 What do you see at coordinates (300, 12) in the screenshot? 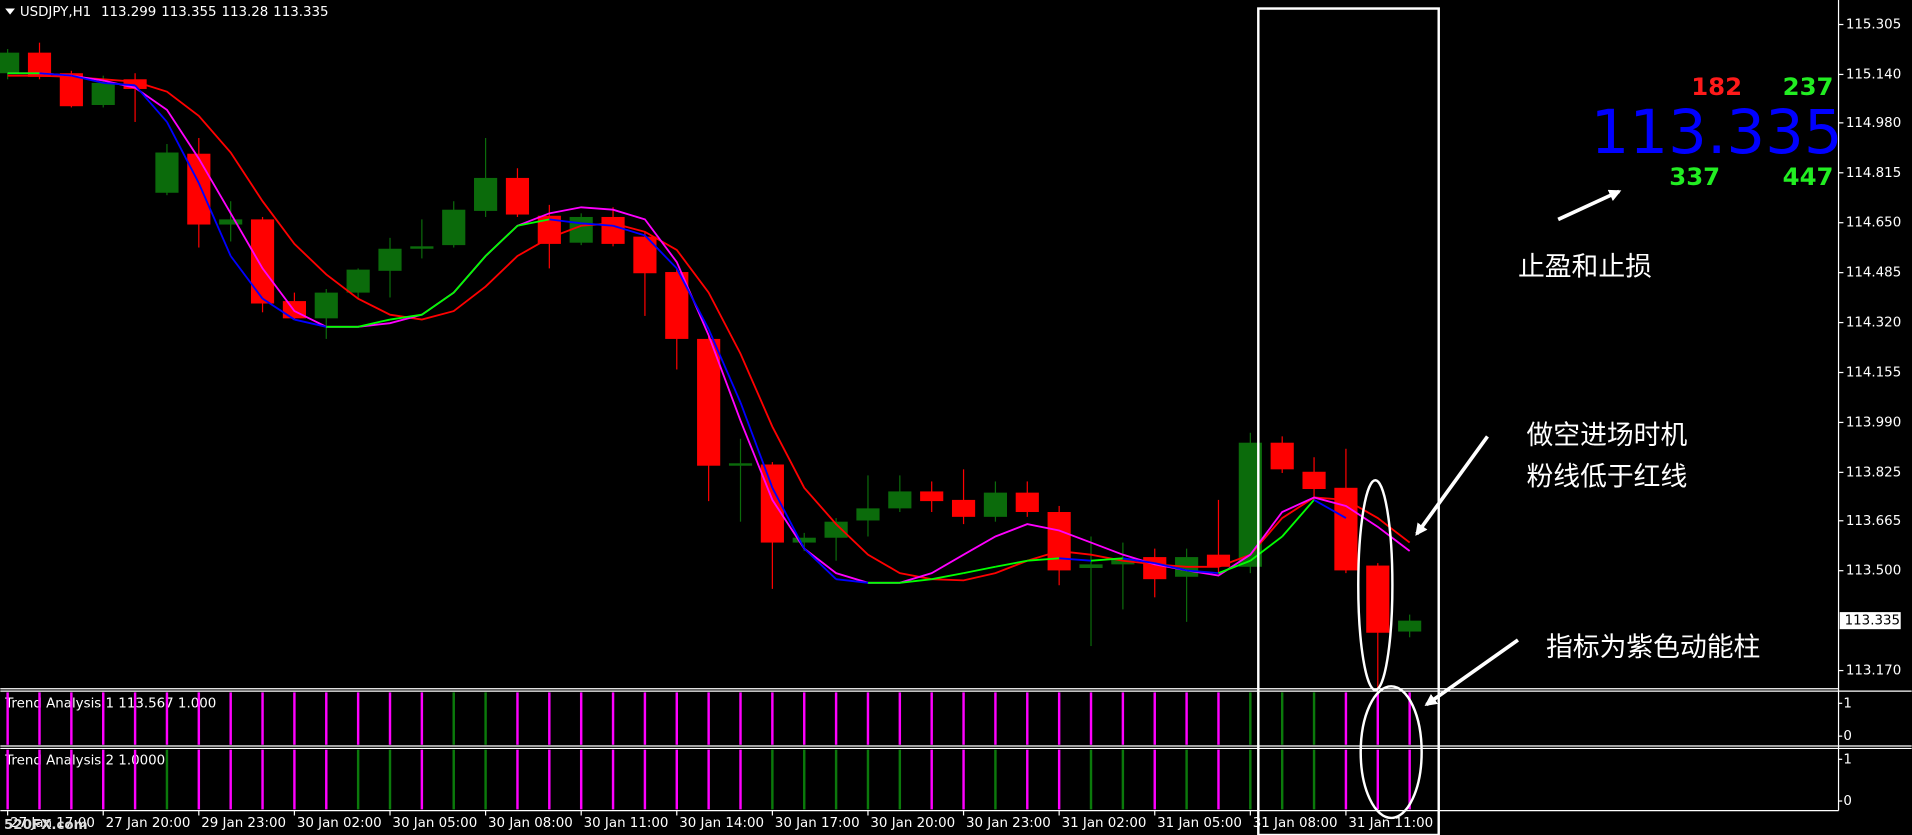
I see `header-close: 113.335` at bounding box center [300, 12].